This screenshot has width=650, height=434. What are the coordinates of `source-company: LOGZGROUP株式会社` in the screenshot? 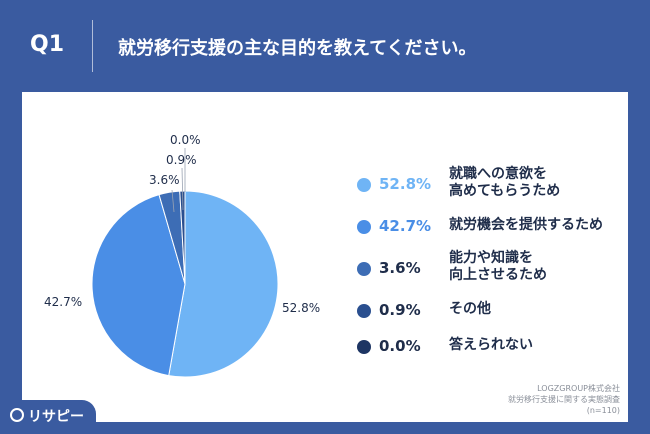 It's located at (578, 388).